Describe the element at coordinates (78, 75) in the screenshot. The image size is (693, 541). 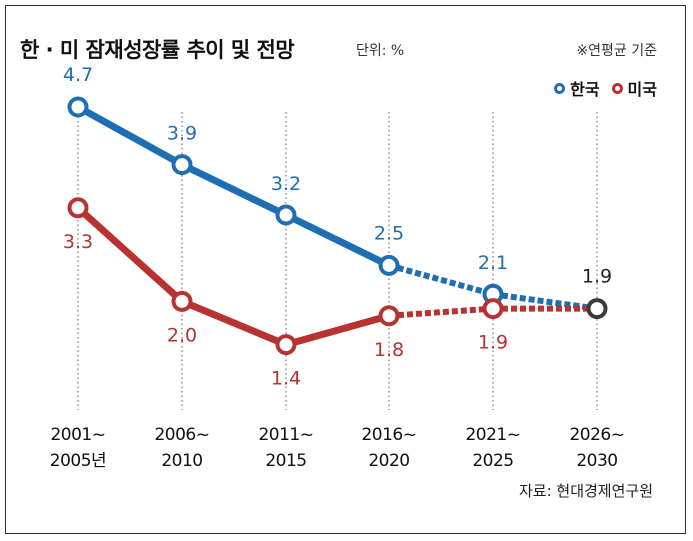
I see `korea-value-label-0: 4.7` at that location.